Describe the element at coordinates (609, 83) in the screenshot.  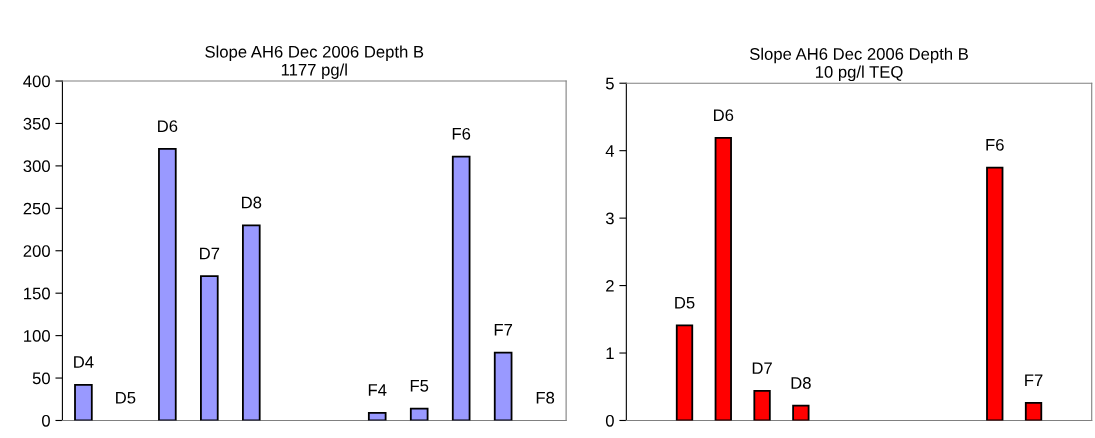
I see `y-tick-label: 5` at that location.